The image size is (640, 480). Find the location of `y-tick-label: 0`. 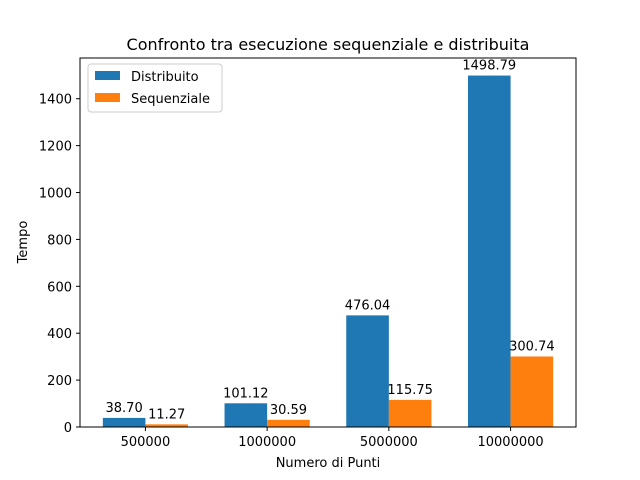

y-tick-label: 0 is located at coordinates (68, 428).